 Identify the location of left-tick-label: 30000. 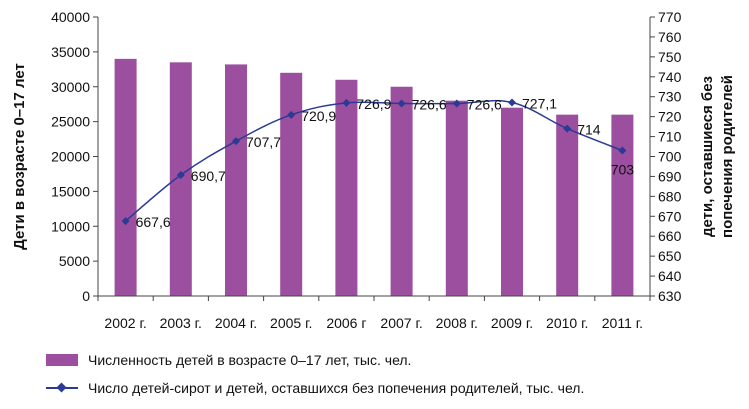
(70, 87).